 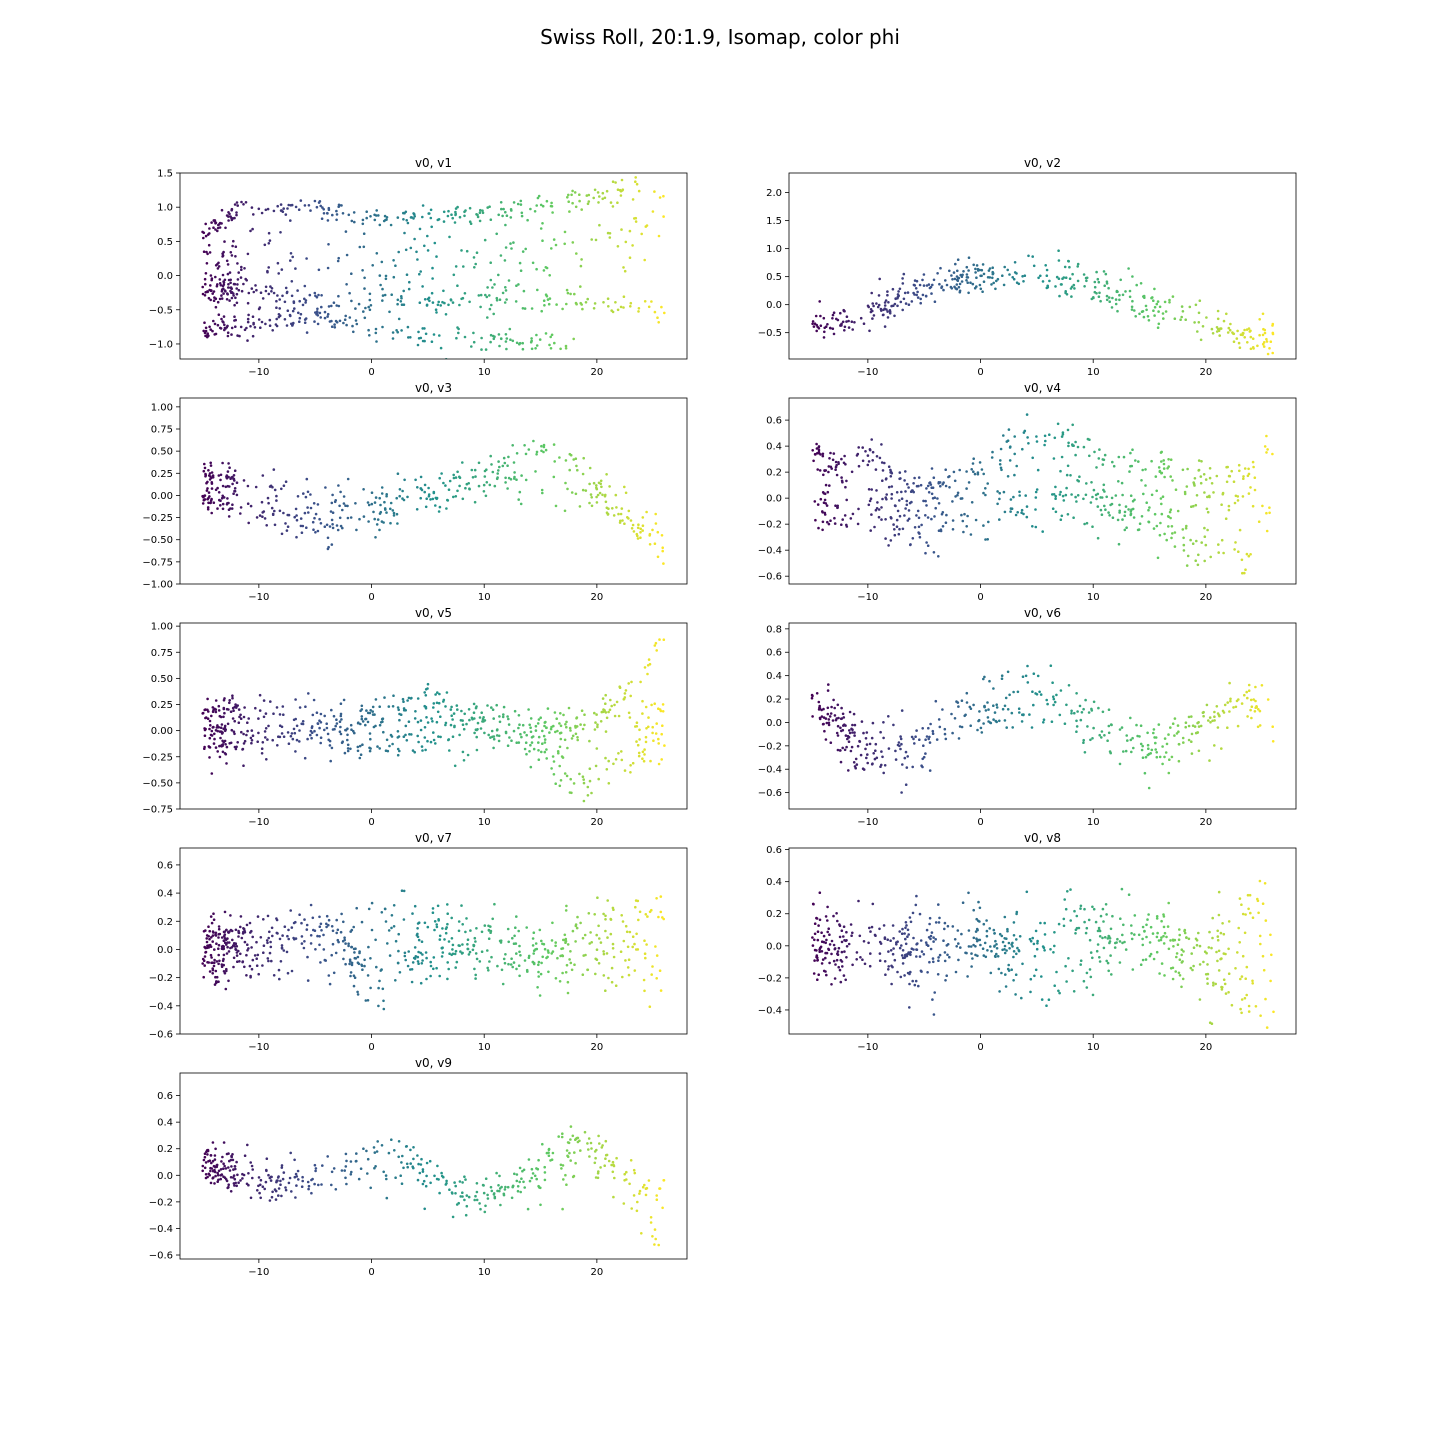 What do you see at coordinates (1205, 372) in the screenshot?
I see `x-tick-label: 20` at bounding box center [1205, 372].